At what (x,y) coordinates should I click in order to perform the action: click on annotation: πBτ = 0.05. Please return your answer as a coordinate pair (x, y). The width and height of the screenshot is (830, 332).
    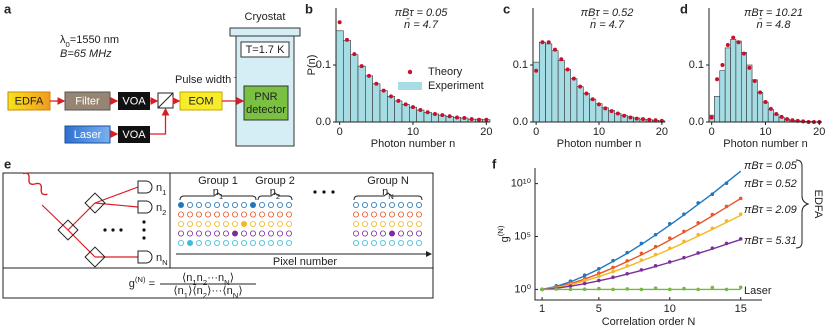
    Looking at the image, I should click on (422, 13).